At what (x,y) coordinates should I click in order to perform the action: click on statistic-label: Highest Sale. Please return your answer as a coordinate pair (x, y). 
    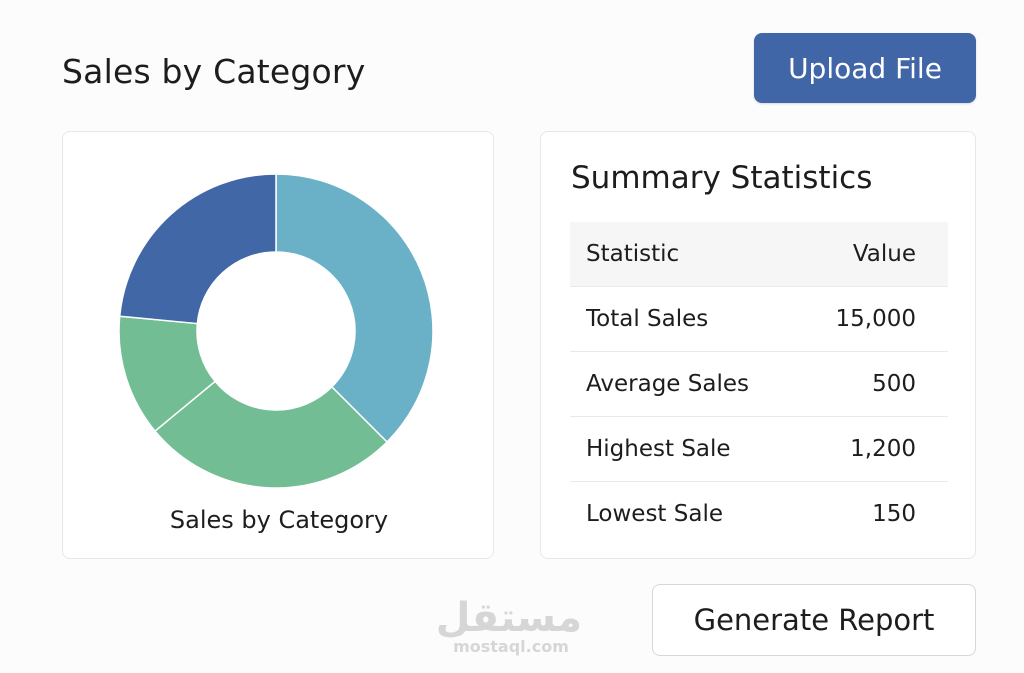
    Looking at the image, I should click on (687, 449).